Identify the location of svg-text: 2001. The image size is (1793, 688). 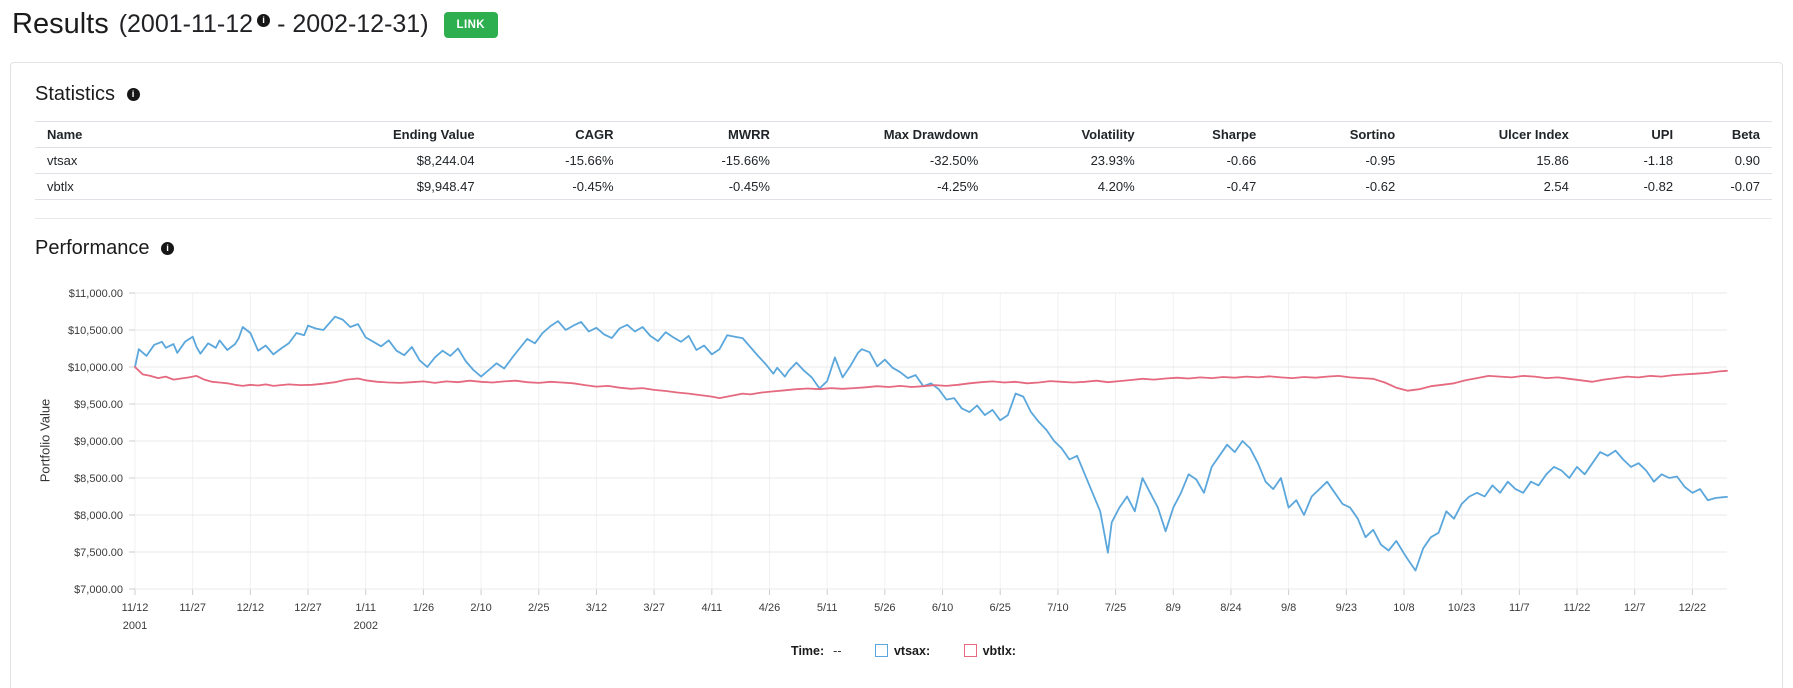
(135, 626).